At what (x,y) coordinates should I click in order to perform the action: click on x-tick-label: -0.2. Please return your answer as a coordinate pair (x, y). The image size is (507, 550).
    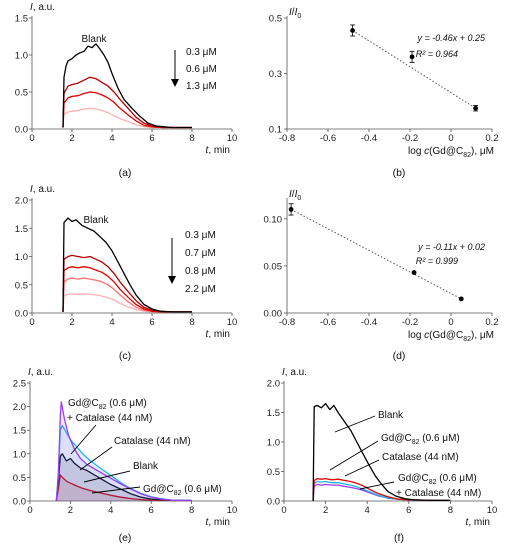
    Looking at the image, I should click on (410, 322).